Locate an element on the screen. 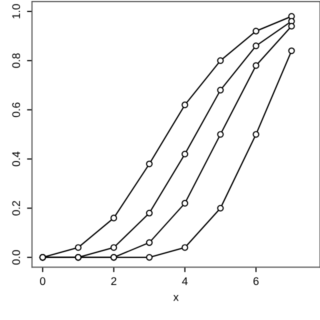 Image resolution: width=320 pixels, height=320 pixels. x-tick-label: 2 is located at coordinates (113, 281).